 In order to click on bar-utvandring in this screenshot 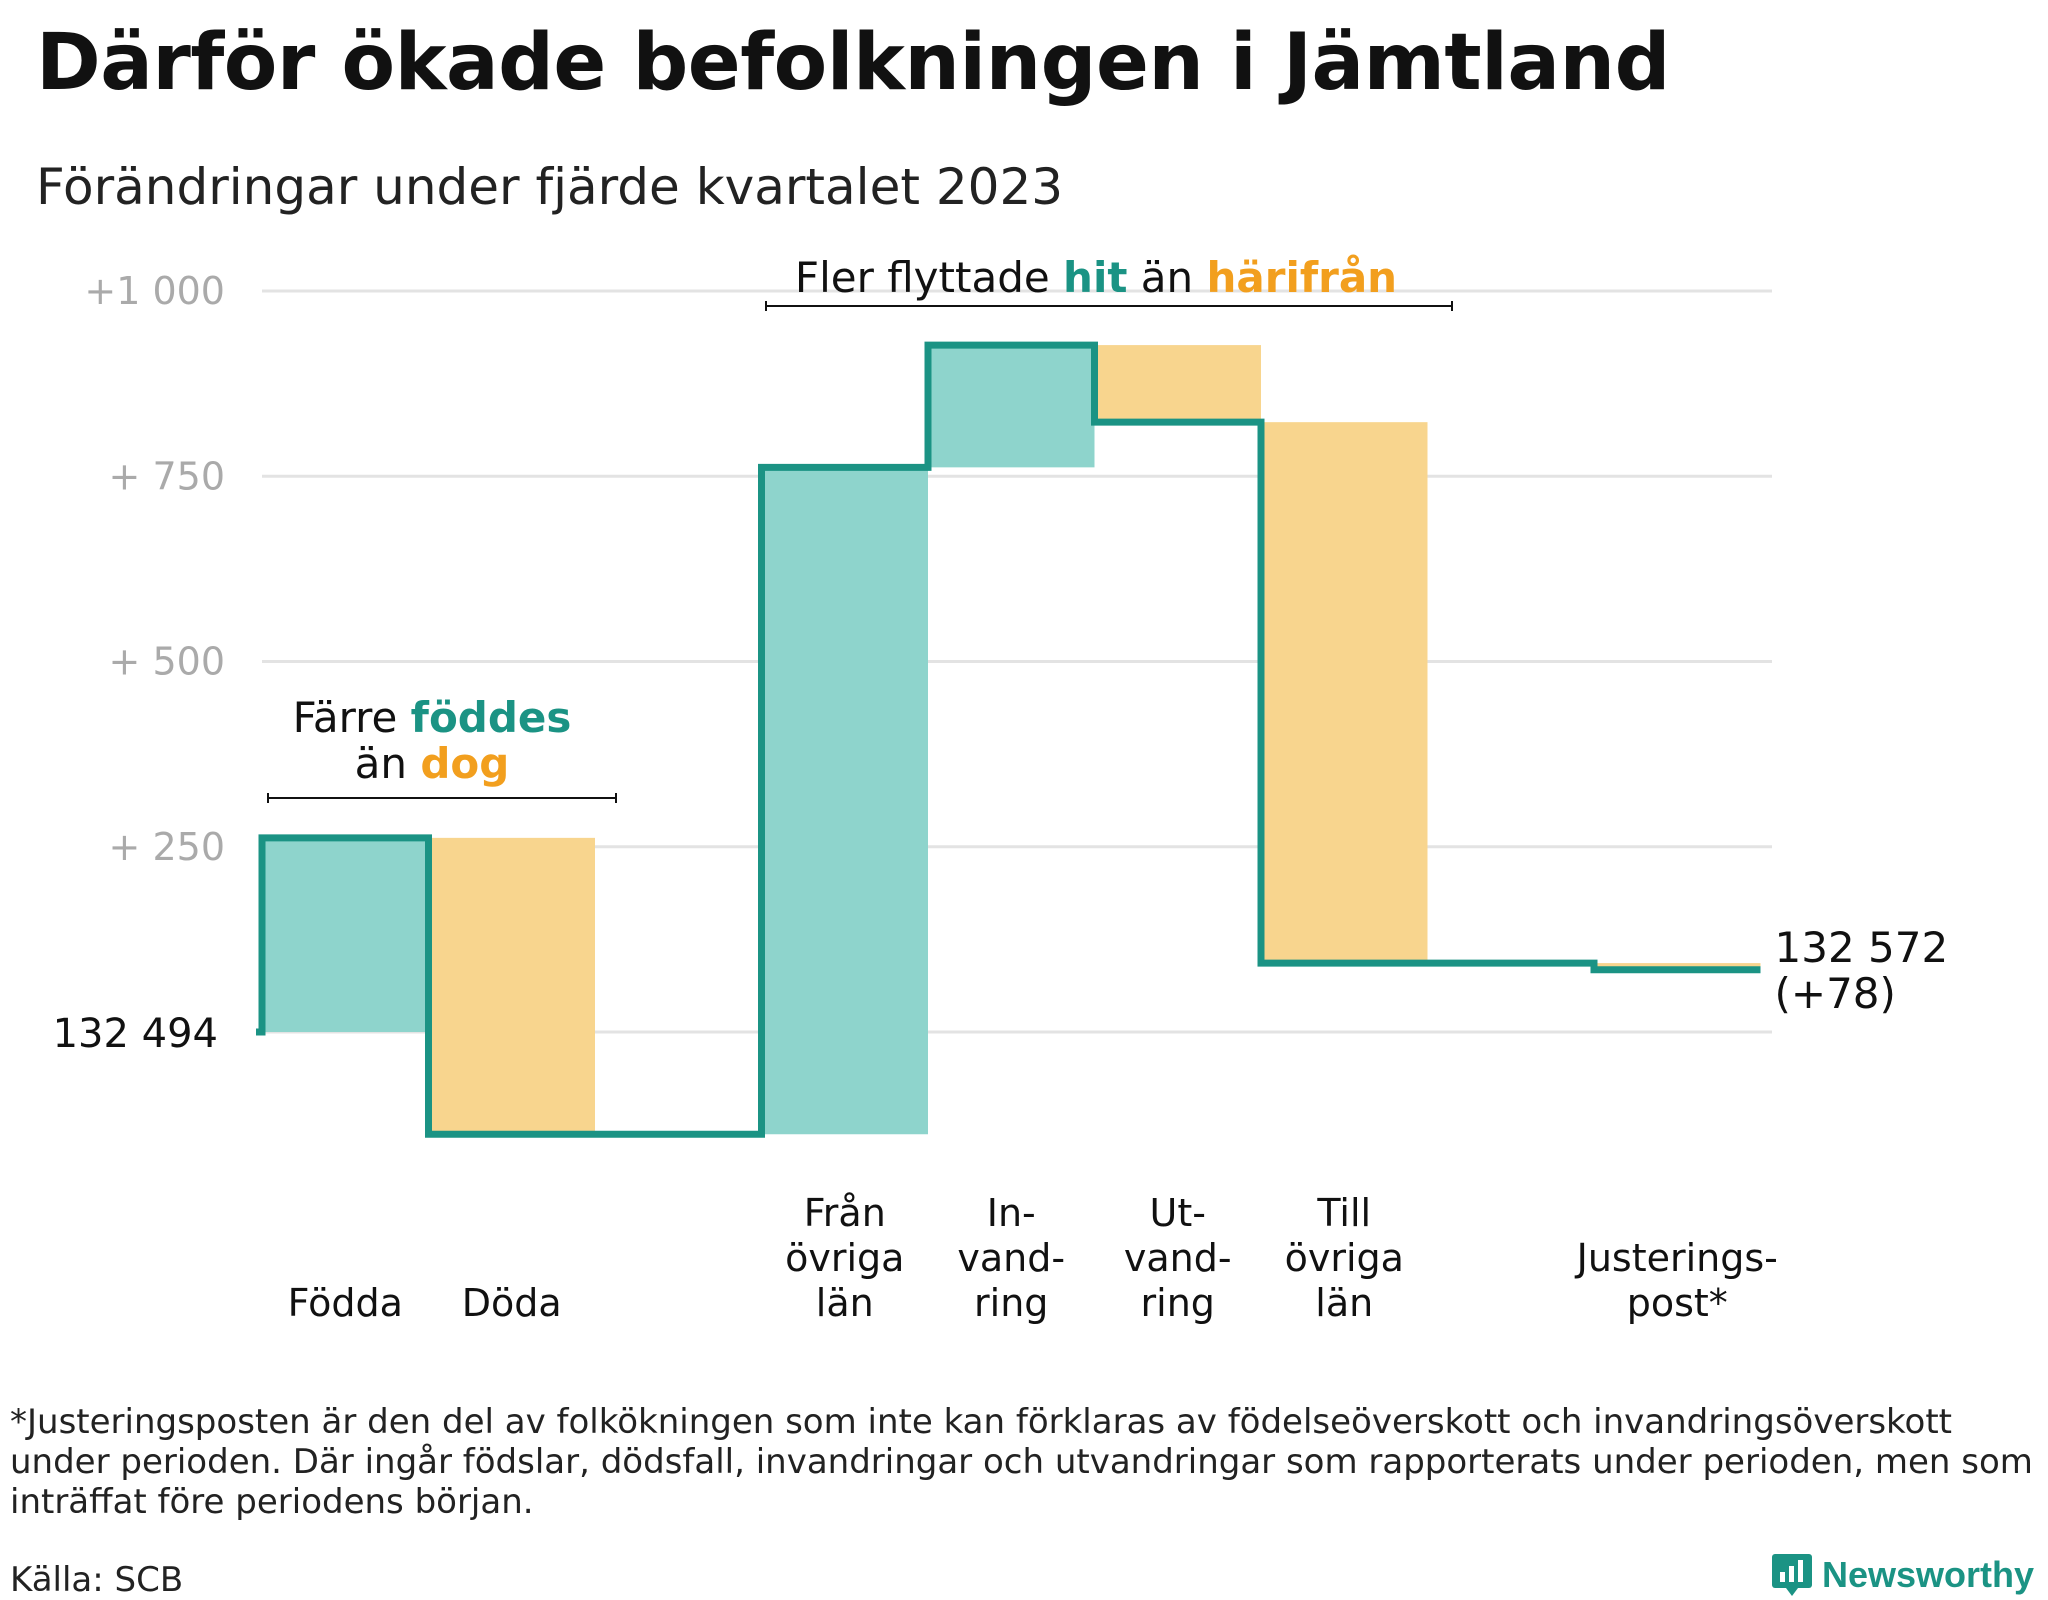, I will do `click(1177, 384)`.